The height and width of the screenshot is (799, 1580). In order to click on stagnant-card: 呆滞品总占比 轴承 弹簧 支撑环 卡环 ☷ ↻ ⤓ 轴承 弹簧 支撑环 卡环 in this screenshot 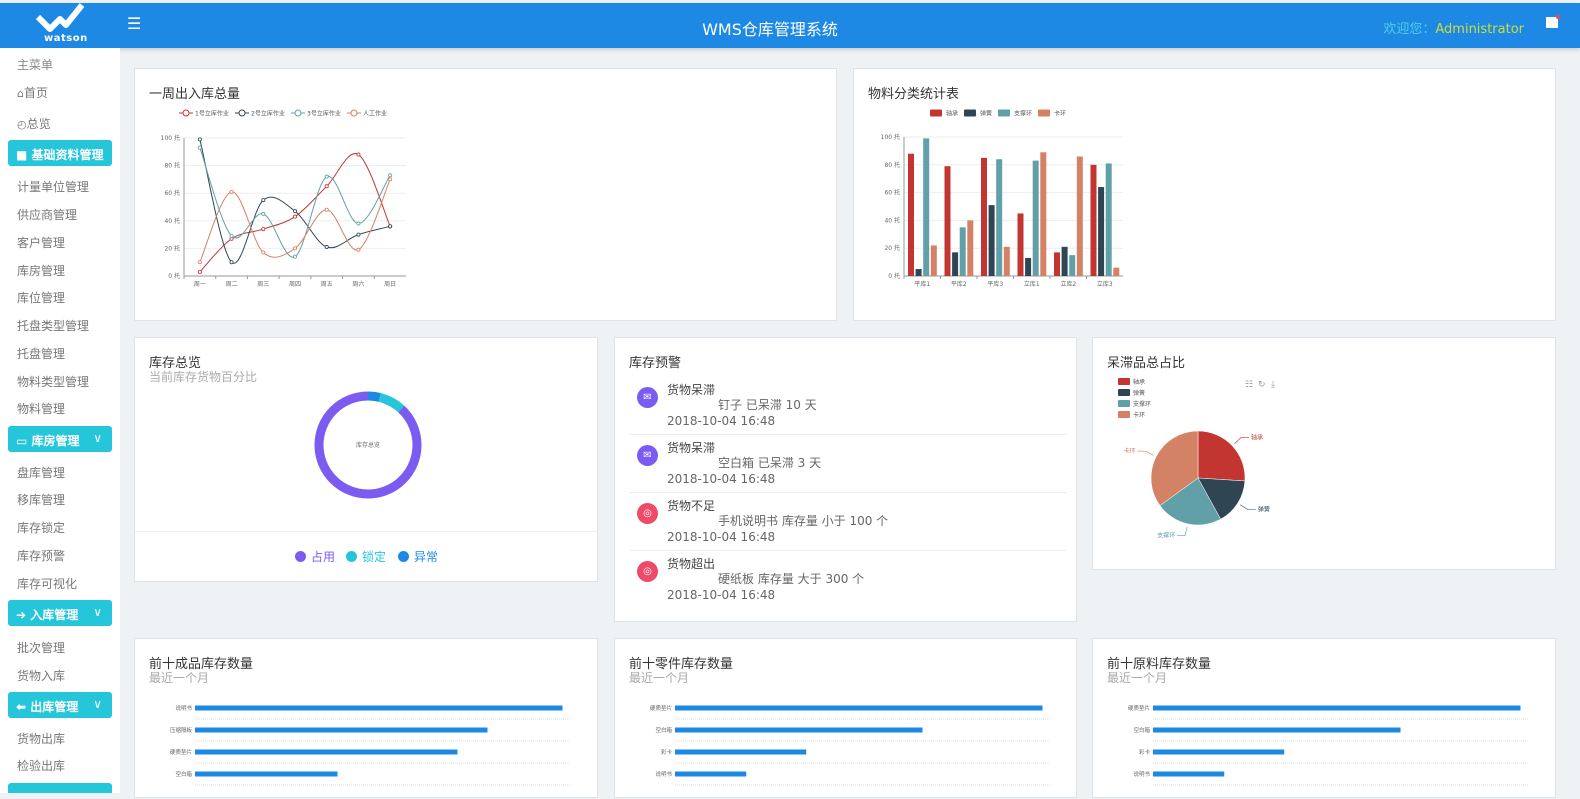, I will do `click(1324, 453)`.